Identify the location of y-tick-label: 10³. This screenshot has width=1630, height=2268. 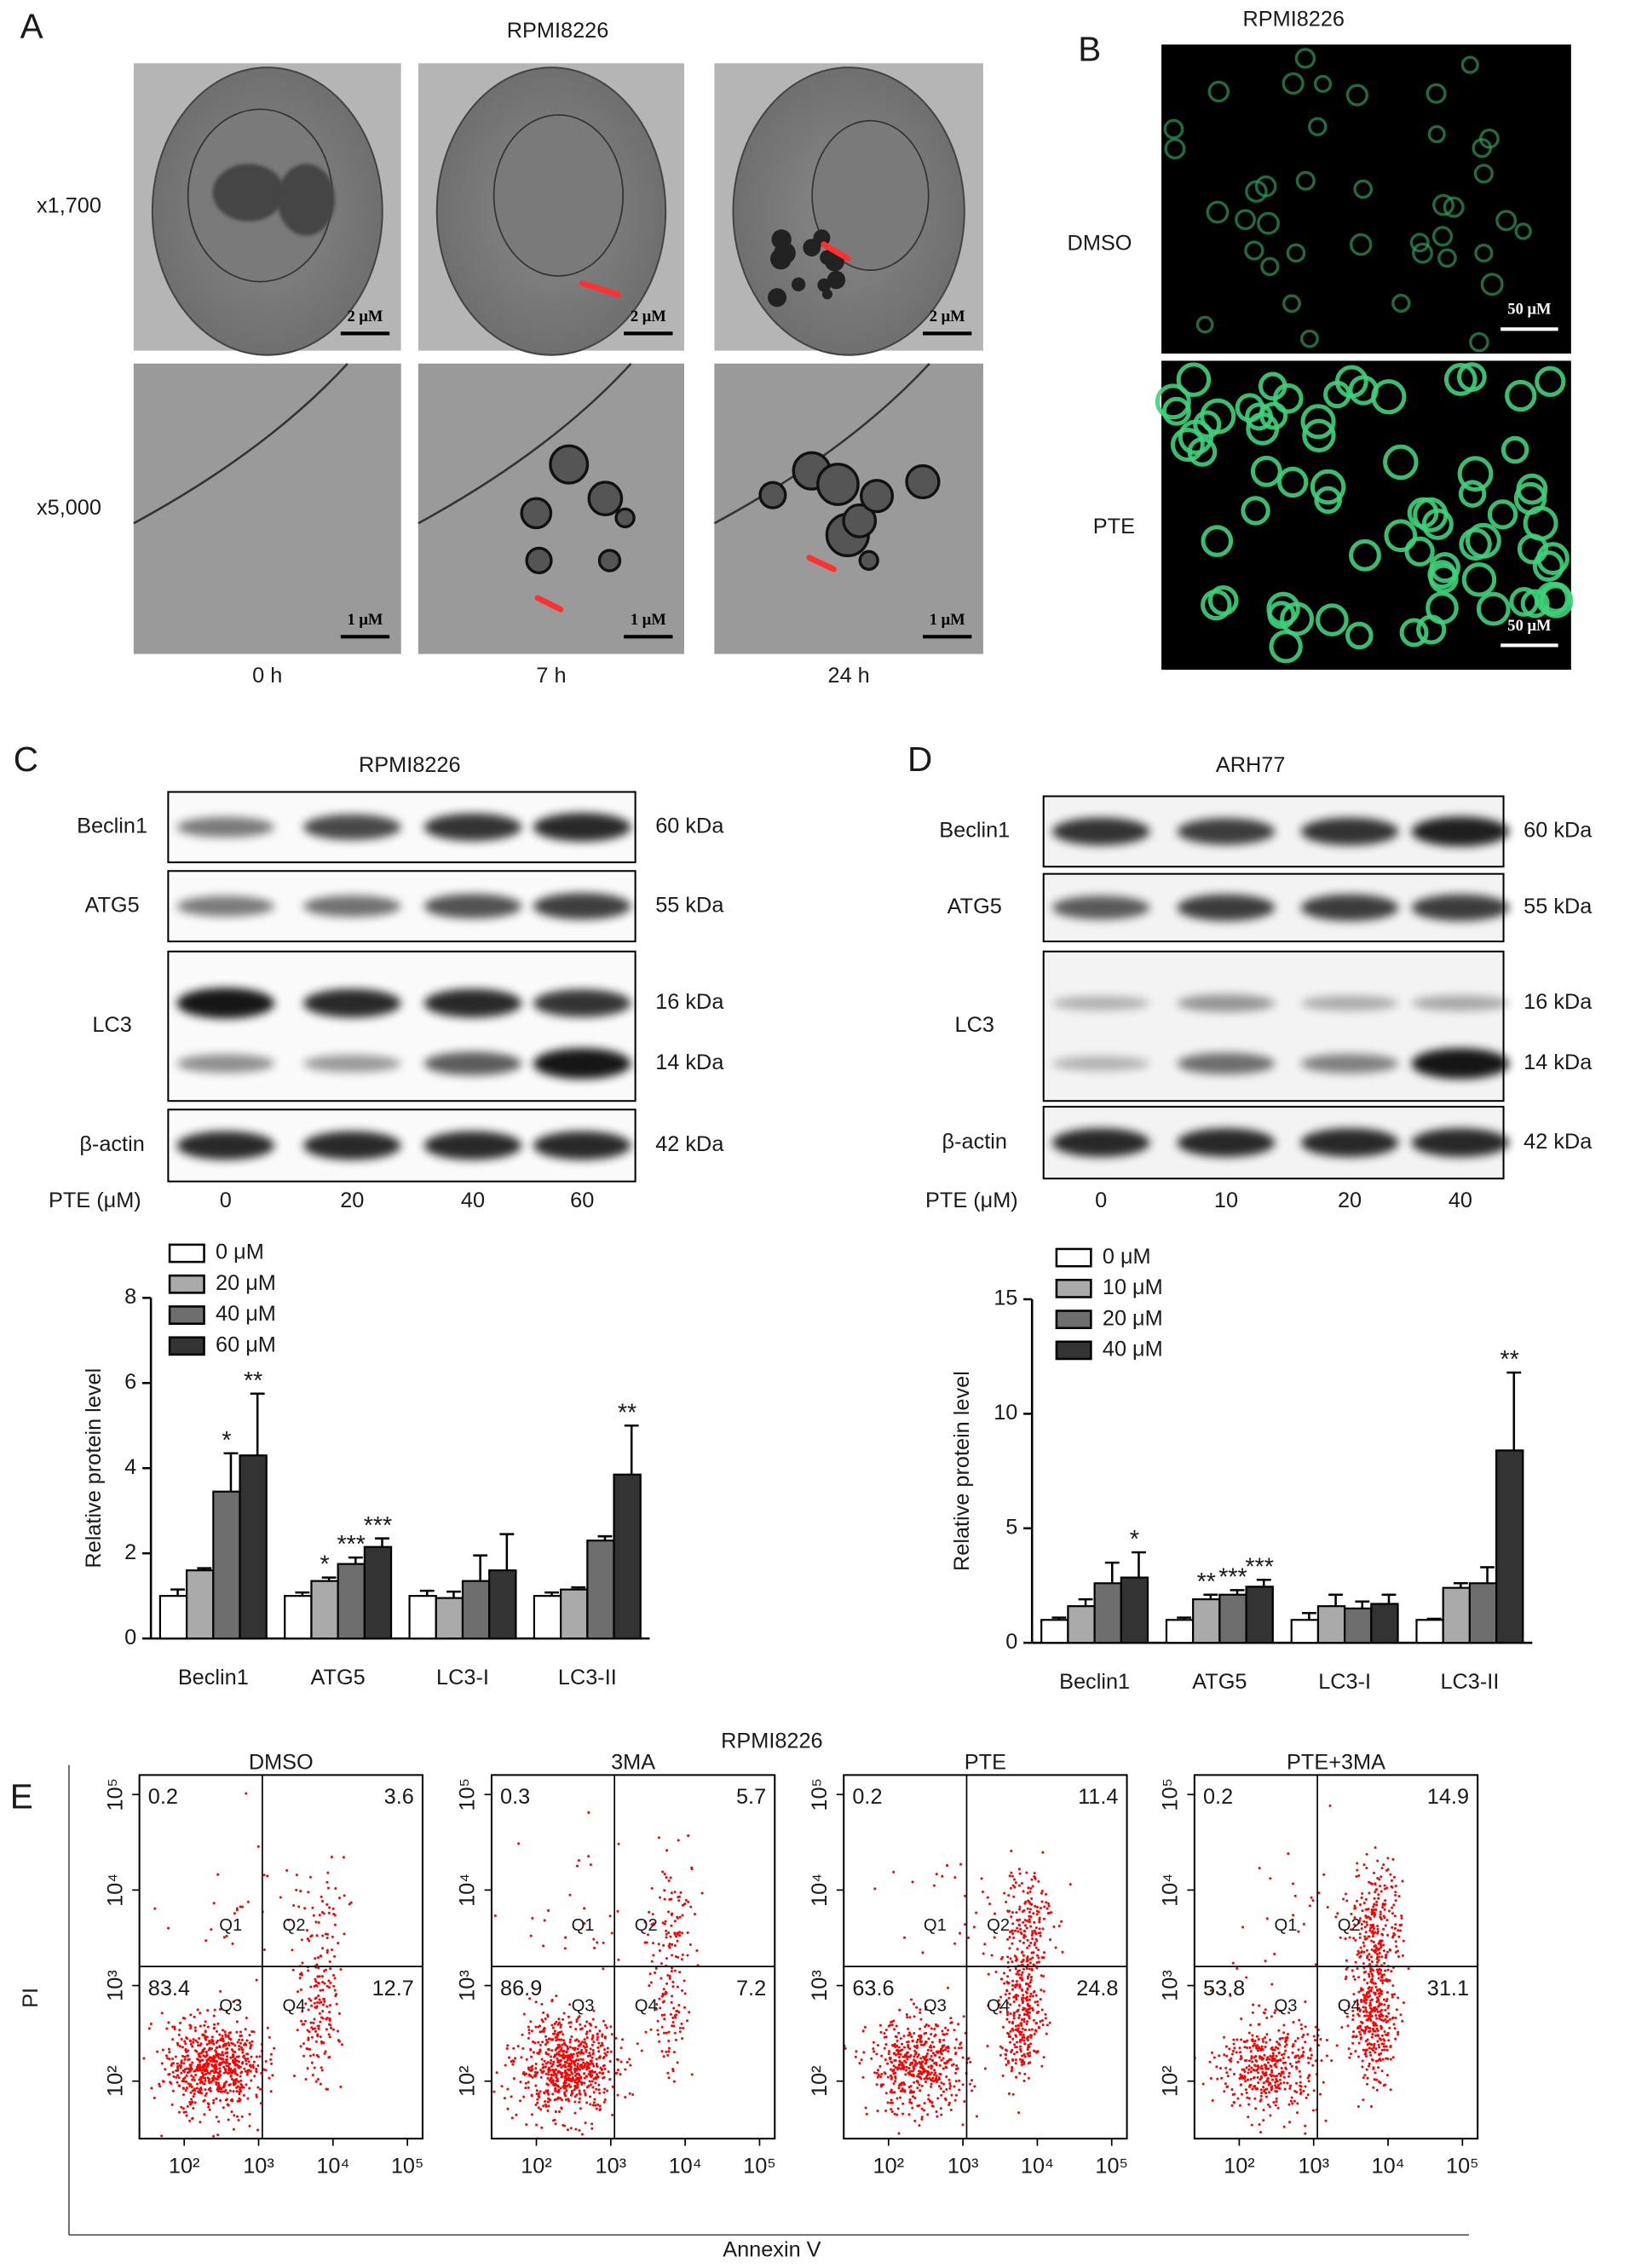
(468, 1985).